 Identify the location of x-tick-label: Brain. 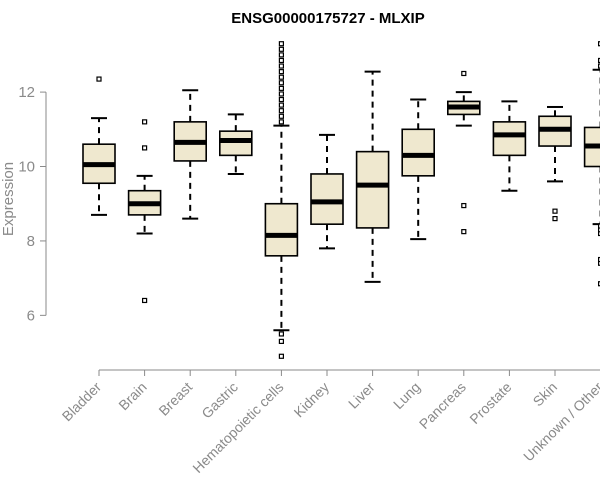
(132, 396).